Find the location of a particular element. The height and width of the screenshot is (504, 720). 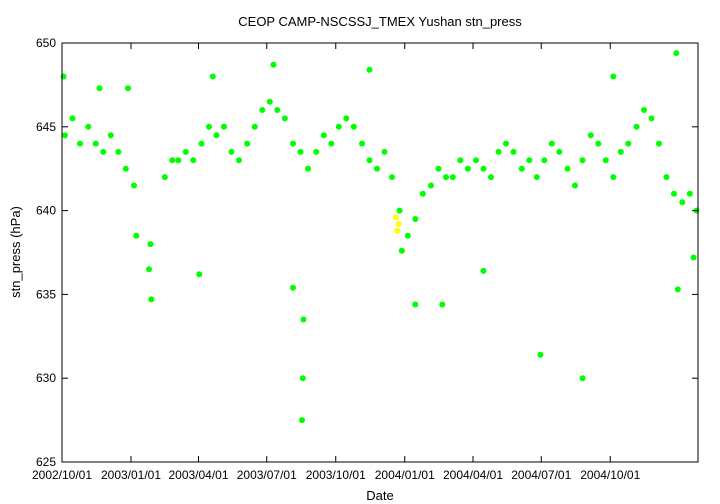

x-tick-label: 2003/10/01 is located at coordinates (336, 475).